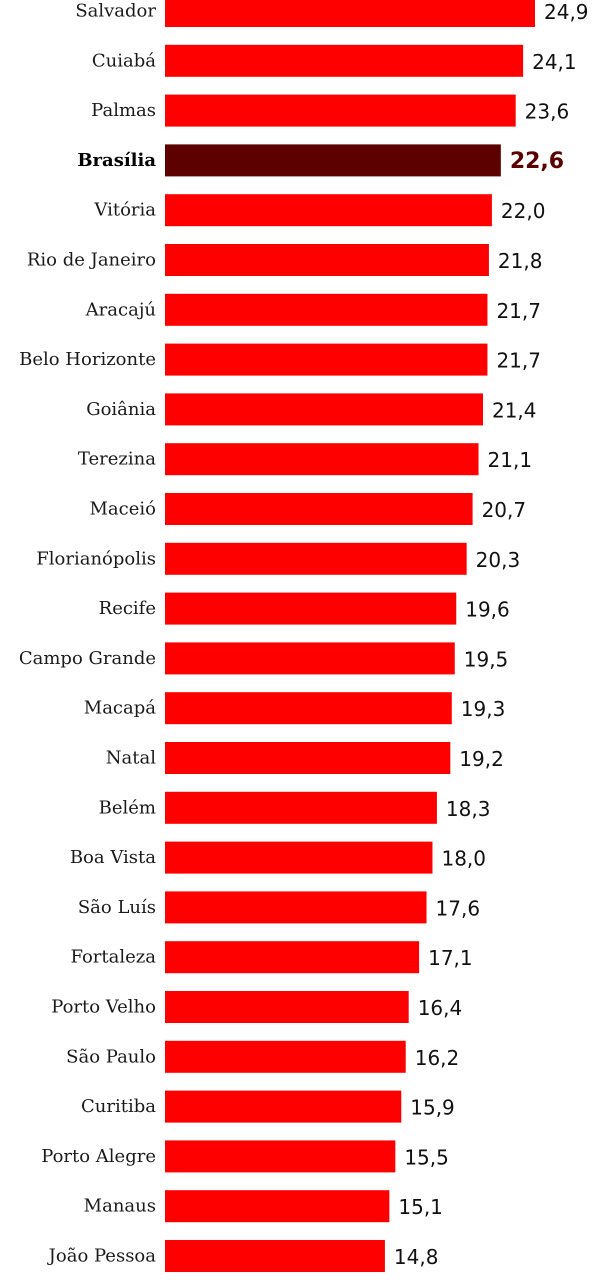 Image resolution: width=600 pixels, height=1280 pixels. I want to click on value-label-goiania: 21,4, so click(514, 410).